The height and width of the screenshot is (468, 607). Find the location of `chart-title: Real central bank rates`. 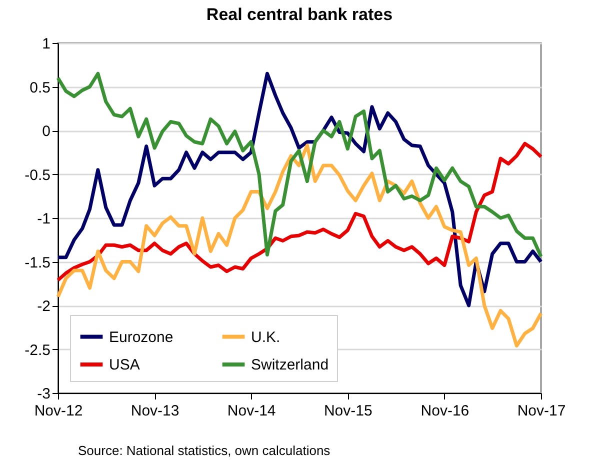

chart-title: Real central bank rates is located at coordinates (299, 14).